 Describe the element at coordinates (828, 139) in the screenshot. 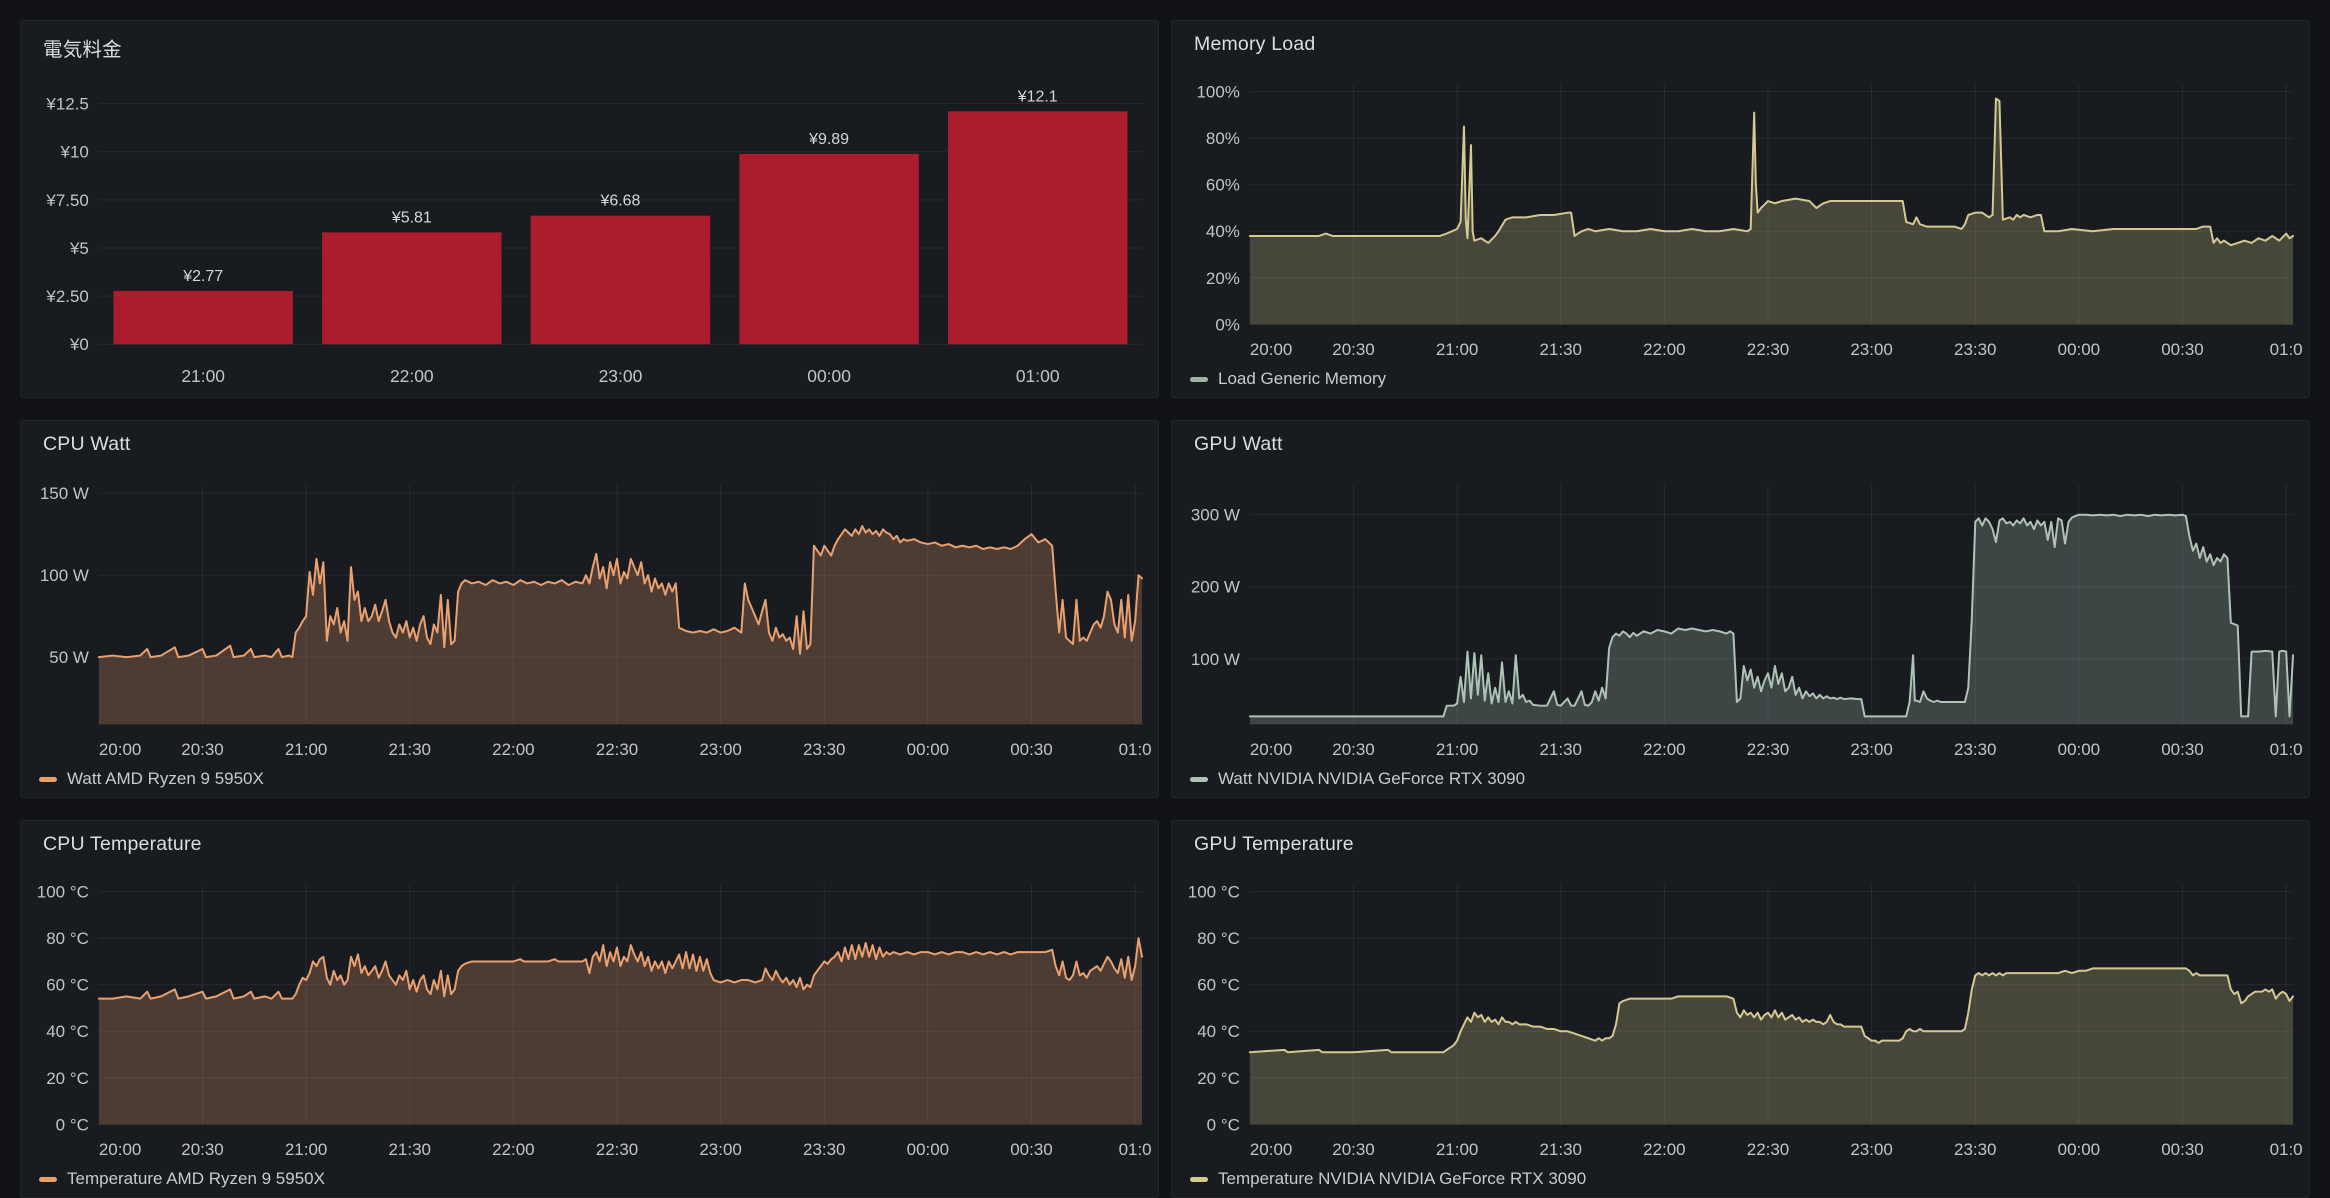

I see `bar-value-label: ¥9.89` at that location.